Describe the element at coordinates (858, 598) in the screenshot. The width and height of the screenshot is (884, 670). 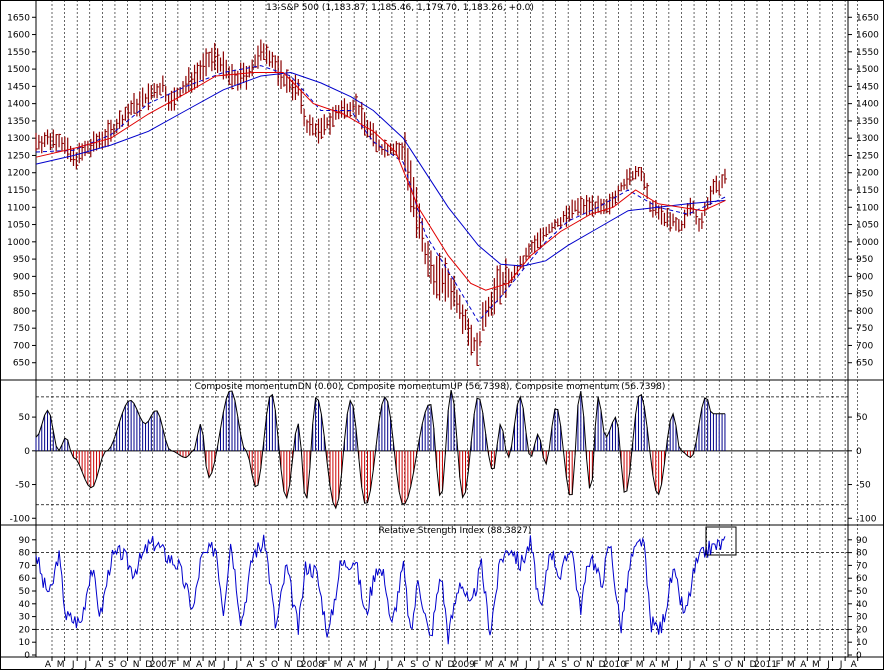
I see `rsi-y-axis-right: 90 80 70 60 50 40 30 20 10 0` at that location.